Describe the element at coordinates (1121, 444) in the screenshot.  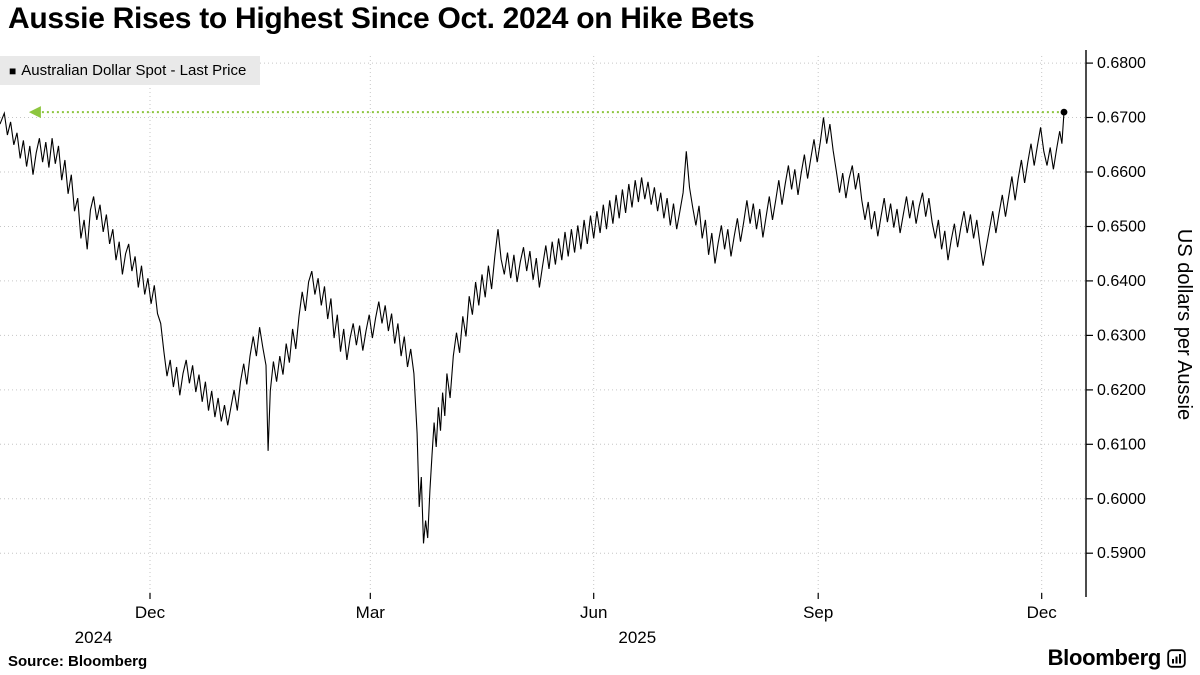
I see `y-tick-label: 0.6100` at that location.